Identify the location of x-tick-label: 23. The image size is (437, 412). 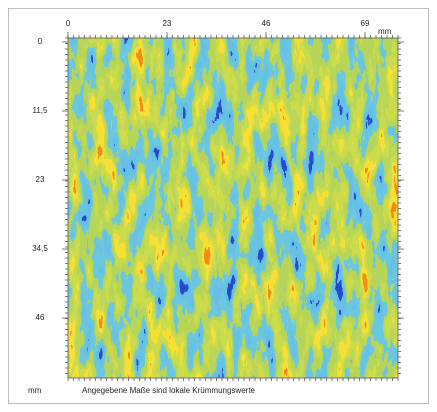
(167, 23).